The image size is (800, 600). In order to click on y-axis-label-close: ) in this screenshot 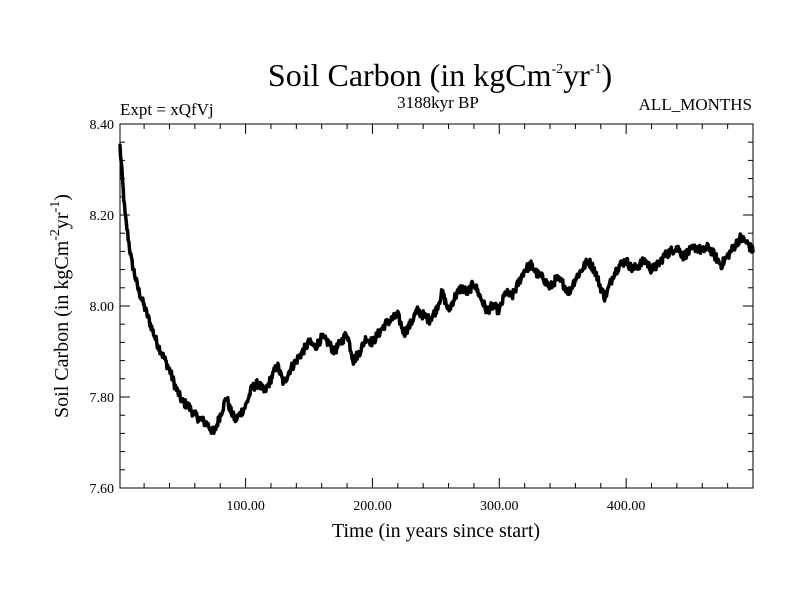, I will do `click(62, 197)`.